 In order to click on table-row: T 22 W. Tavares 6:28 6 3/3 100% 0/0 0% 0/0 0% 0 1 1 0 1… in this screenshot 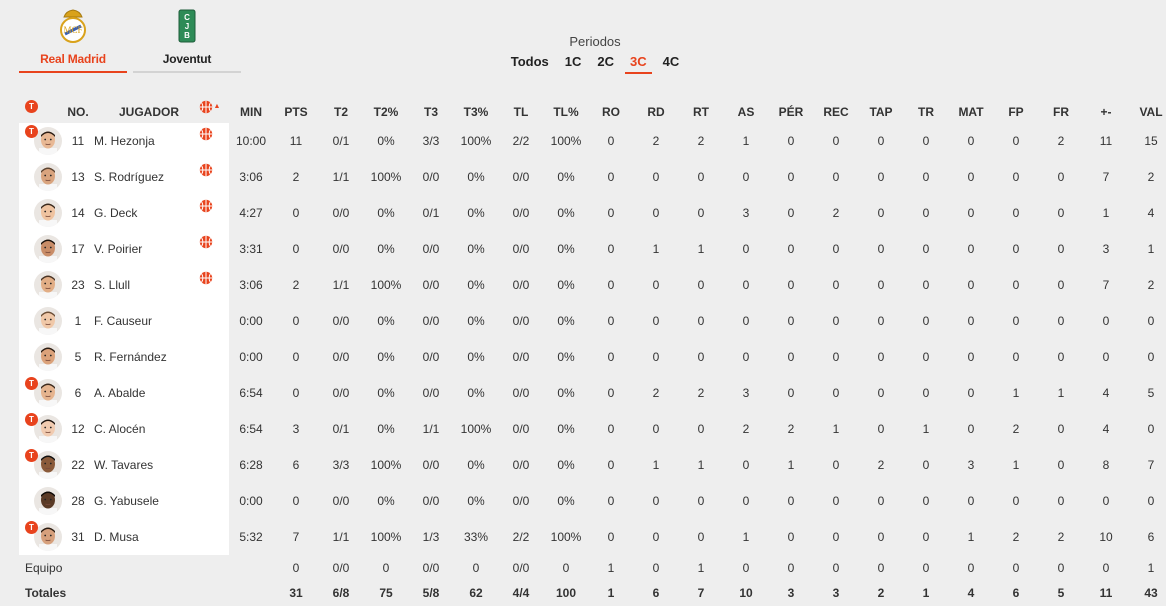, I will do `click(583, 465)`.